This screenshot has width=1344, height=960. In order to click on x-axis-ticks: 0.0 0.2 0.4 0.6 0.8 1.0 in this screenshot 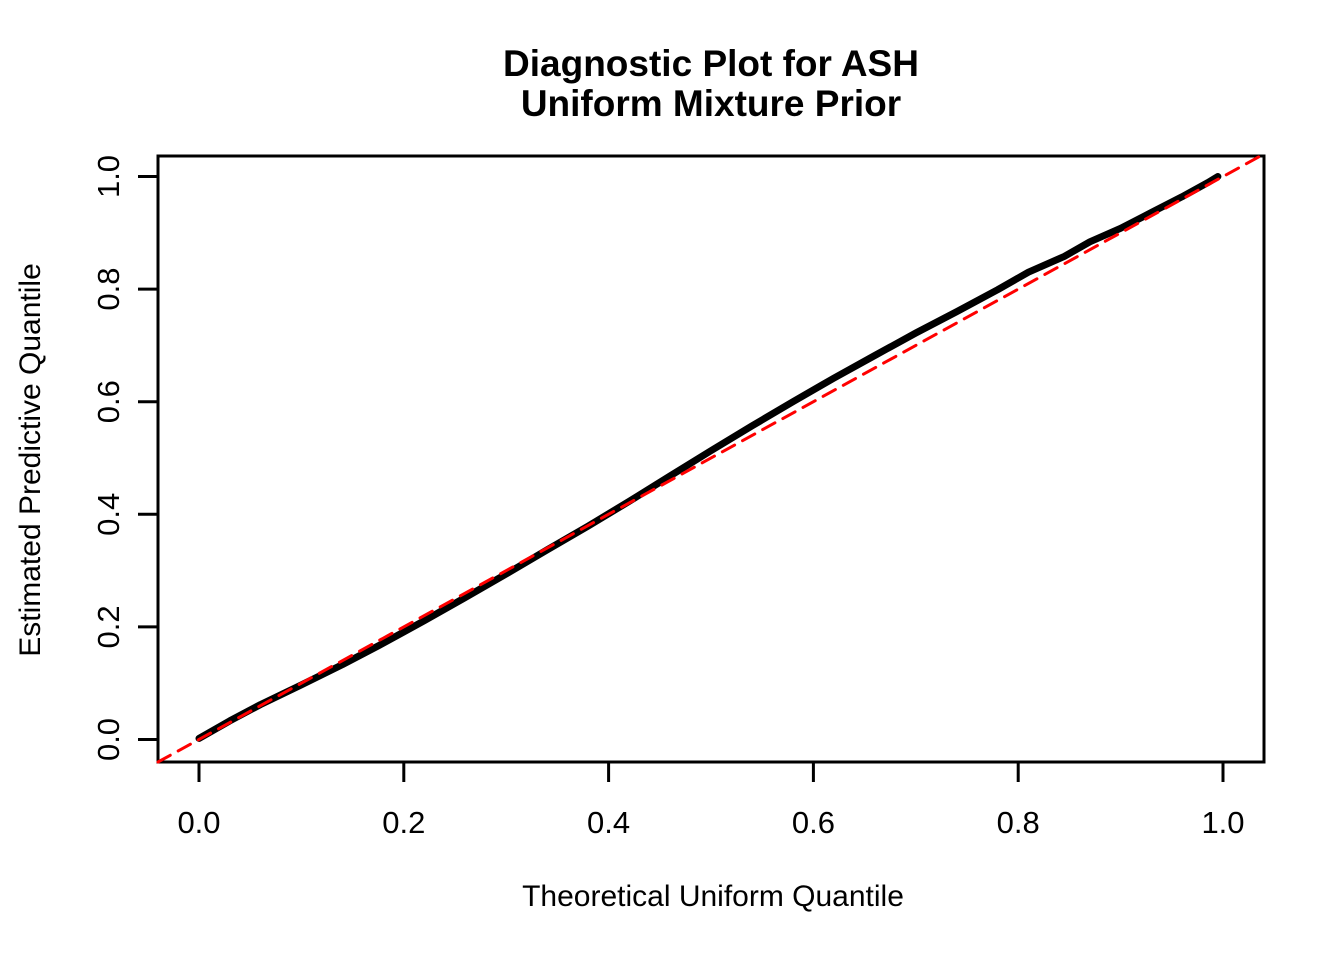, I will do `click(711, 801)`.